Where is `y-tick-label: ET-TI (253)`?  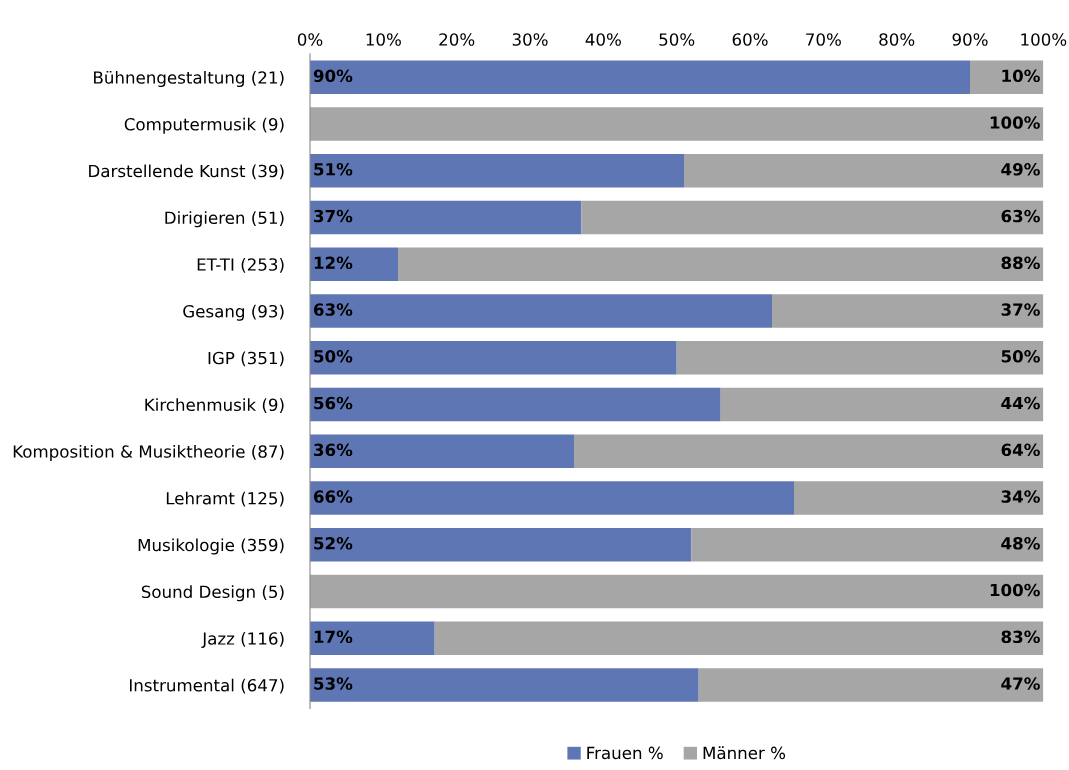
y-tick-label: ET-TI (253) is located at coordinates (240, 265).